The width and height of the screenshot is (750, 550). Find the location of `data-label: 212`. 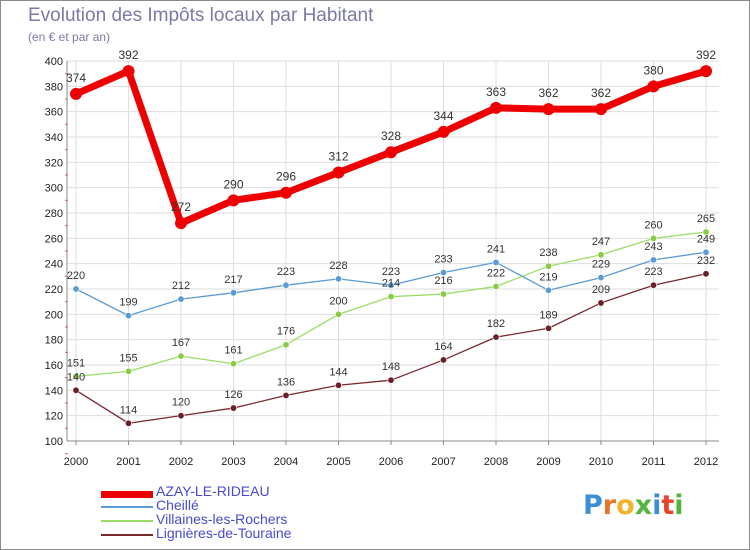

data-label: 212 is located at coordinates (181, 286).